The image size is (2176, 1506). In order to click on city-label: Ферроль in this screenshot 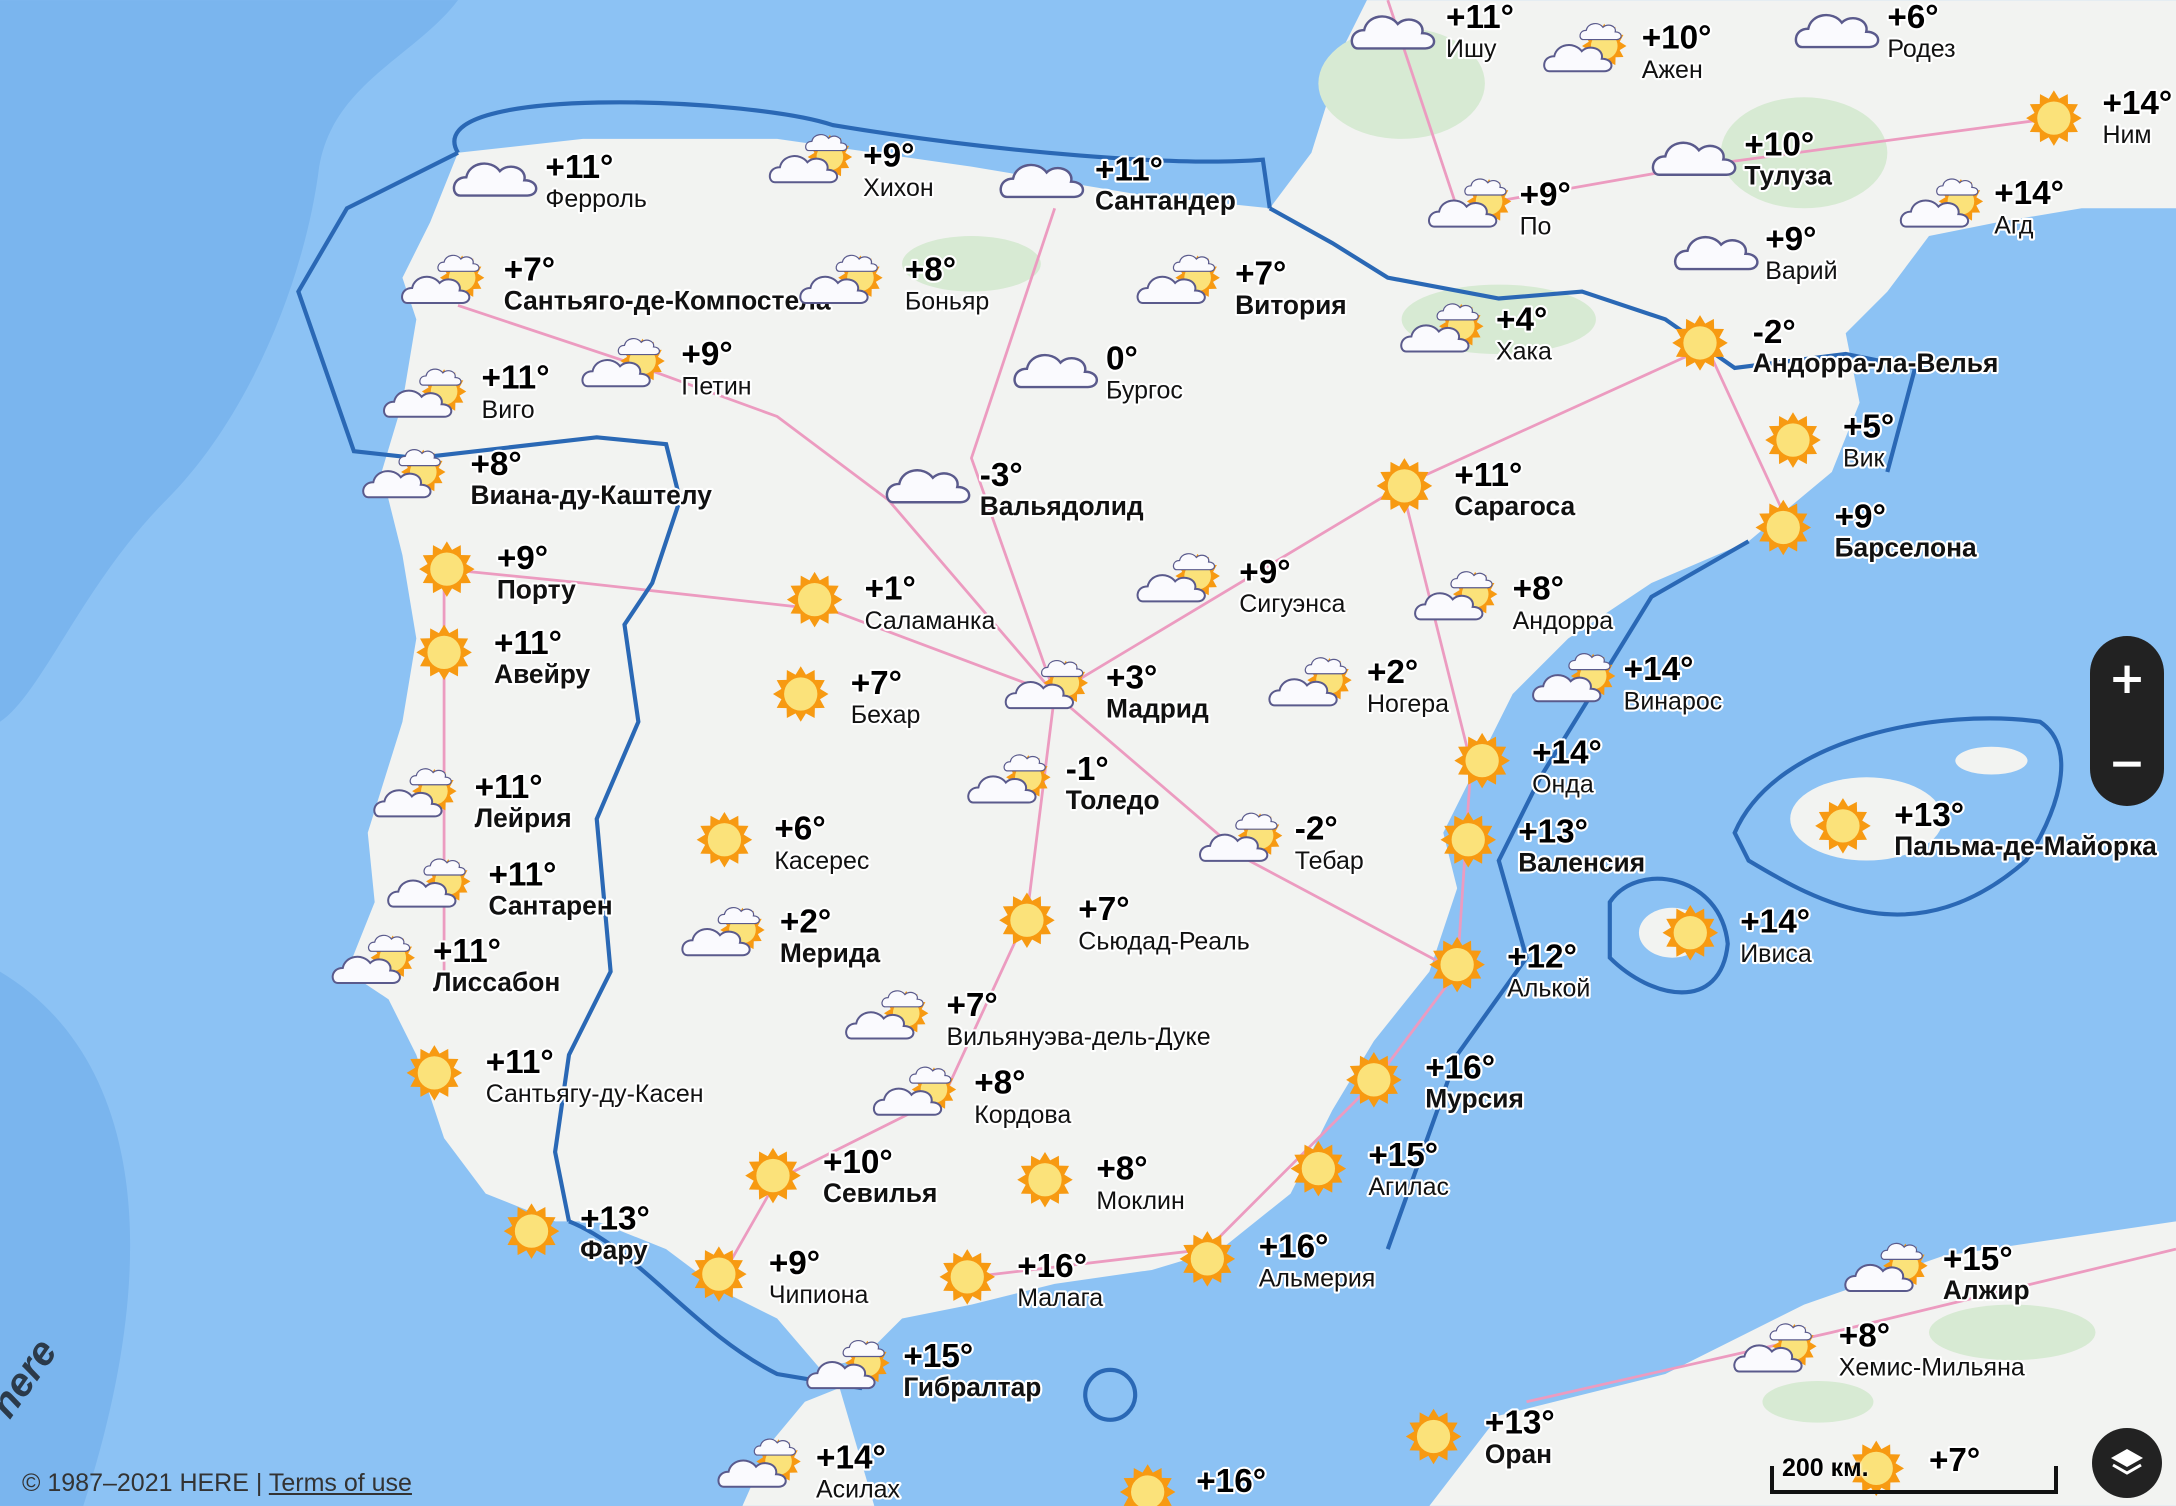, I will do `click(596, 199)`.